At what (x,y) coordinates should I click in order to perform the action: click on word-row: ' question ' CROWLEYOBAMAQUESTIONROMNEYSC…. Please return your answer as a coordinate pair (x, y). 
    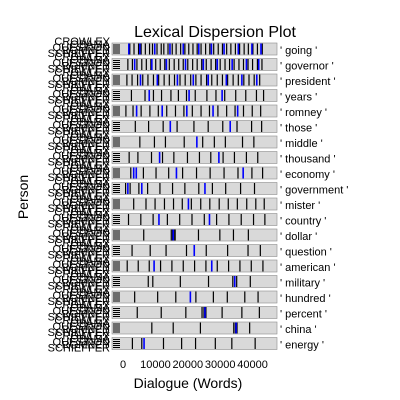
    Looking at the image, I should click on (190, 250).